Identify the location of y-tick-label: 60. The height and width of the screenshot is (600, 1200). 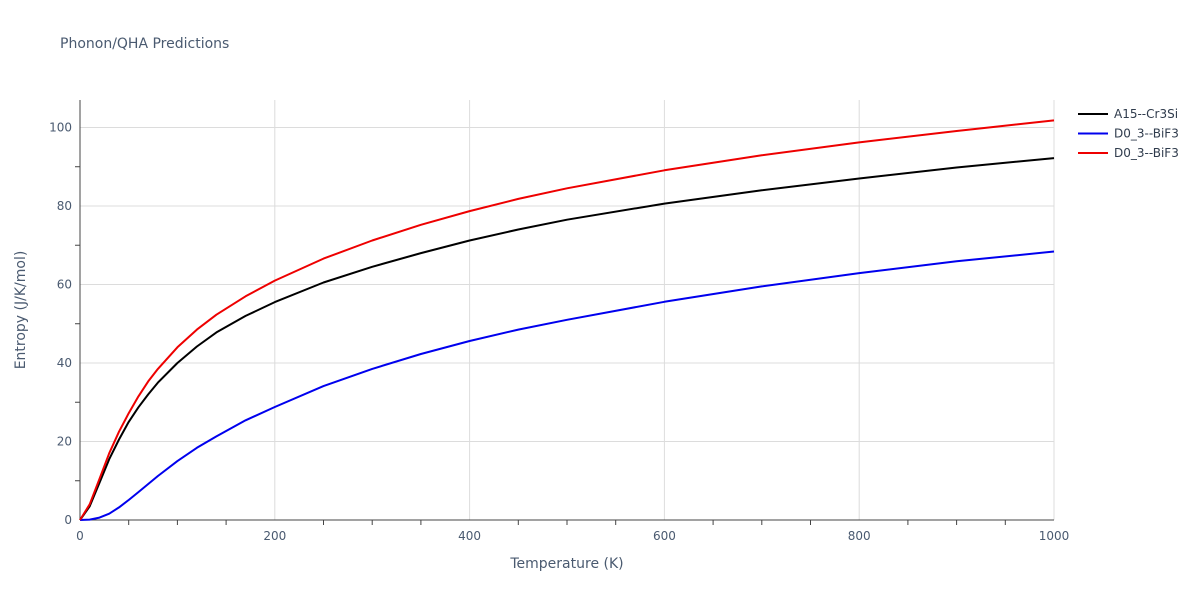
(64, 284).